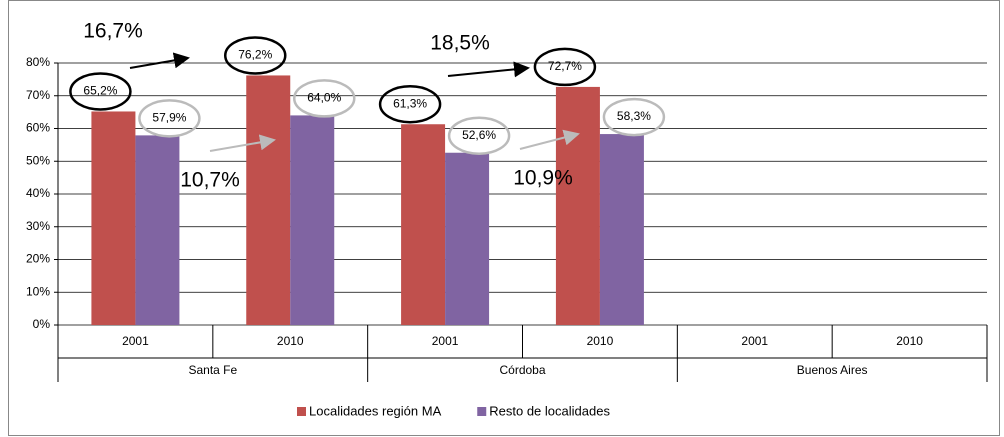  What do you see at coordinates (38, 226) in the screenshot?
I see `y-tick-label: 30%` at bounding box center [38, 226].